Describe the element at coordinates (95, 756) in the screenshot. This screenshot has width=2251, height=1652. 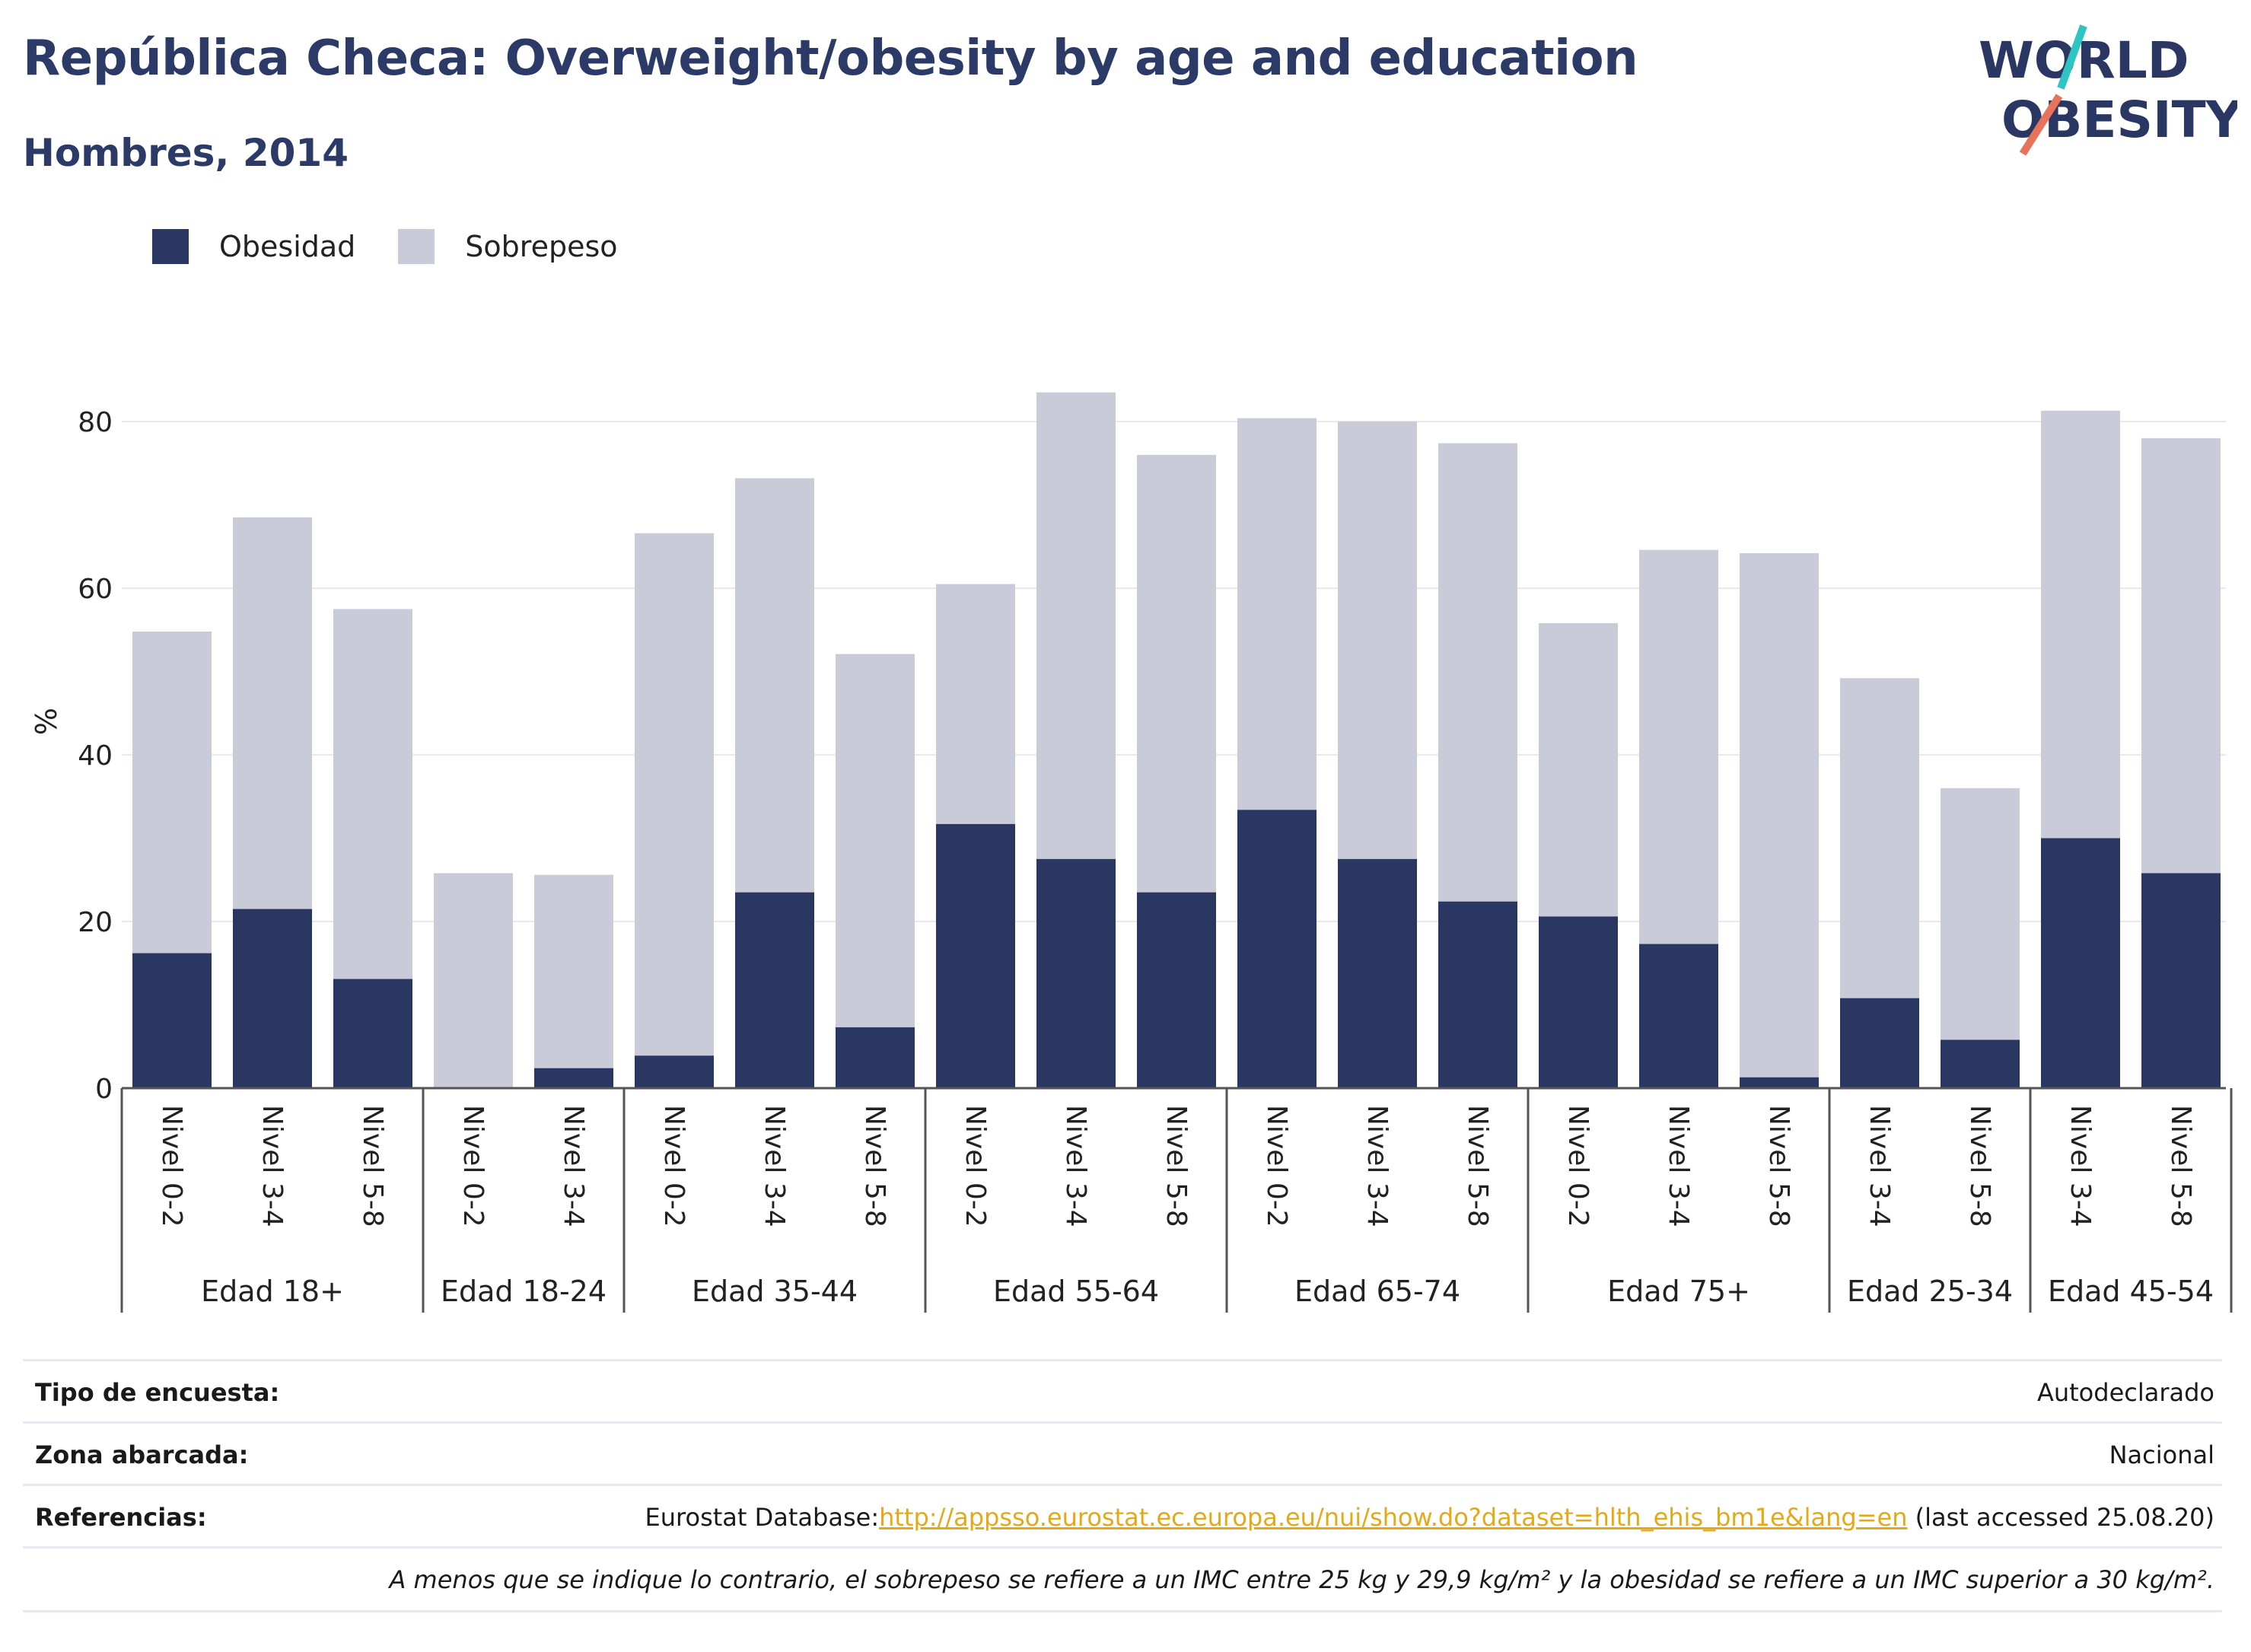
I see `y-tick-label: 40` at that location.